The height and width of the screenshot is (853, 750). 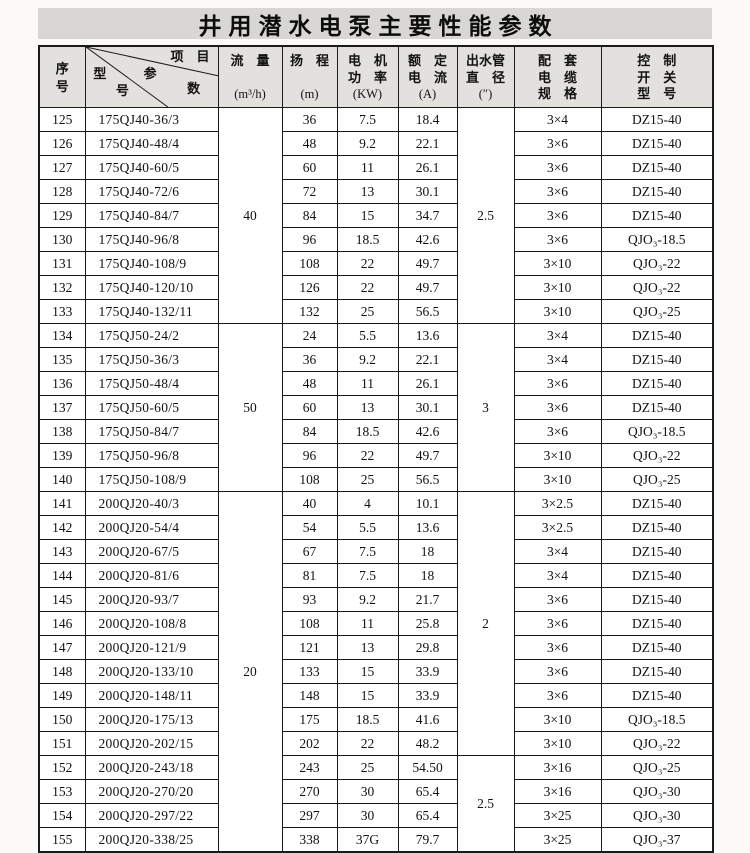 I want to click on cell-flow: 50, so click(x=250, y=407).